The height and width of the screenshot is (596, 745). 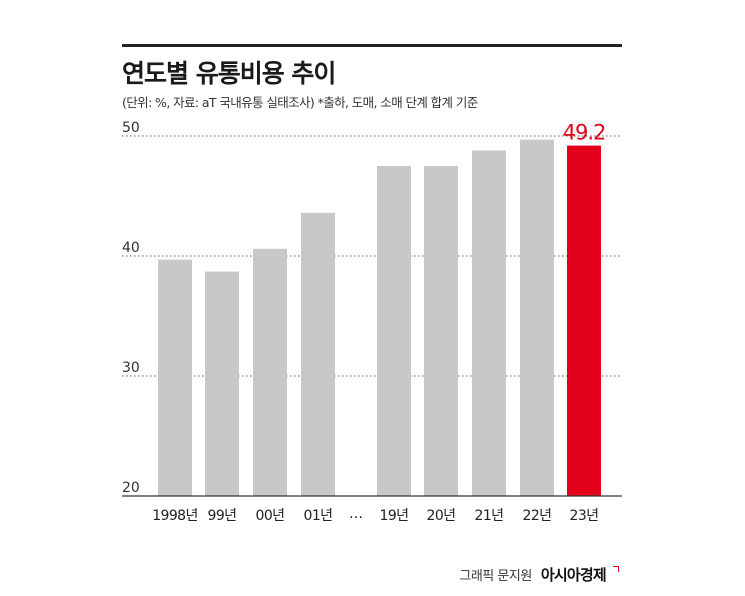 I want to click on x-tick-label-5: 20년, so click(x=441, y=516).